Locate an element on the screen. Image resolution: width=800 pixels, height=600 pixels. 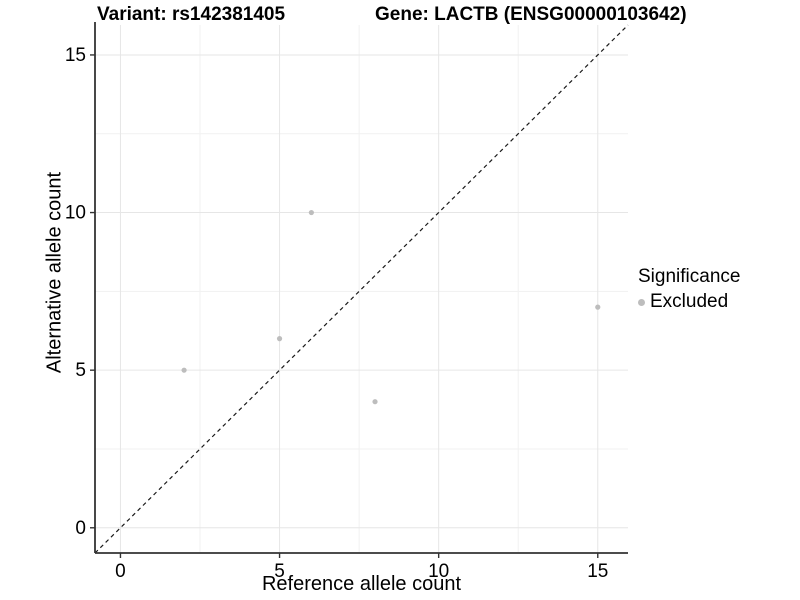
legend: Significance Excluded is located at coordinates (689, 289).